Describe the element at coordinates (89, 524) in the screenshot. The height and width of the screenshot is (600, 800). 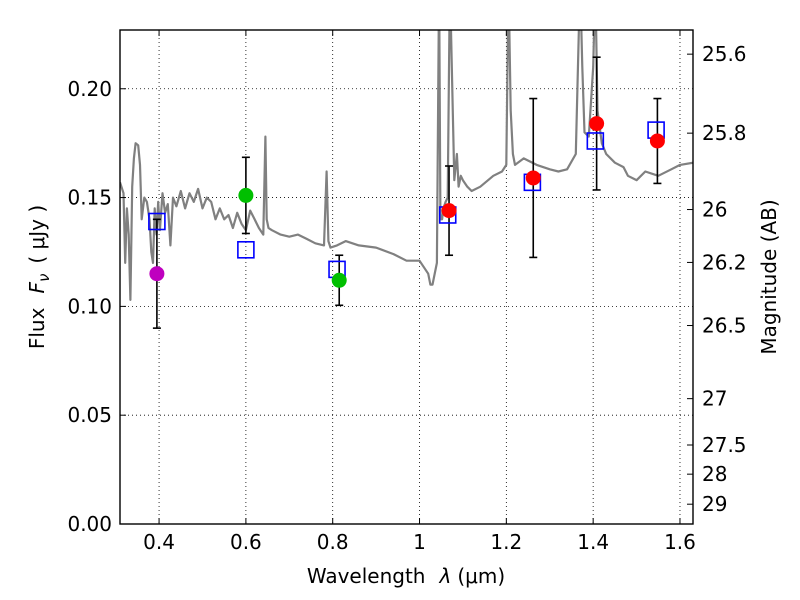
I see `y-tick-label: 0.00` at that location.